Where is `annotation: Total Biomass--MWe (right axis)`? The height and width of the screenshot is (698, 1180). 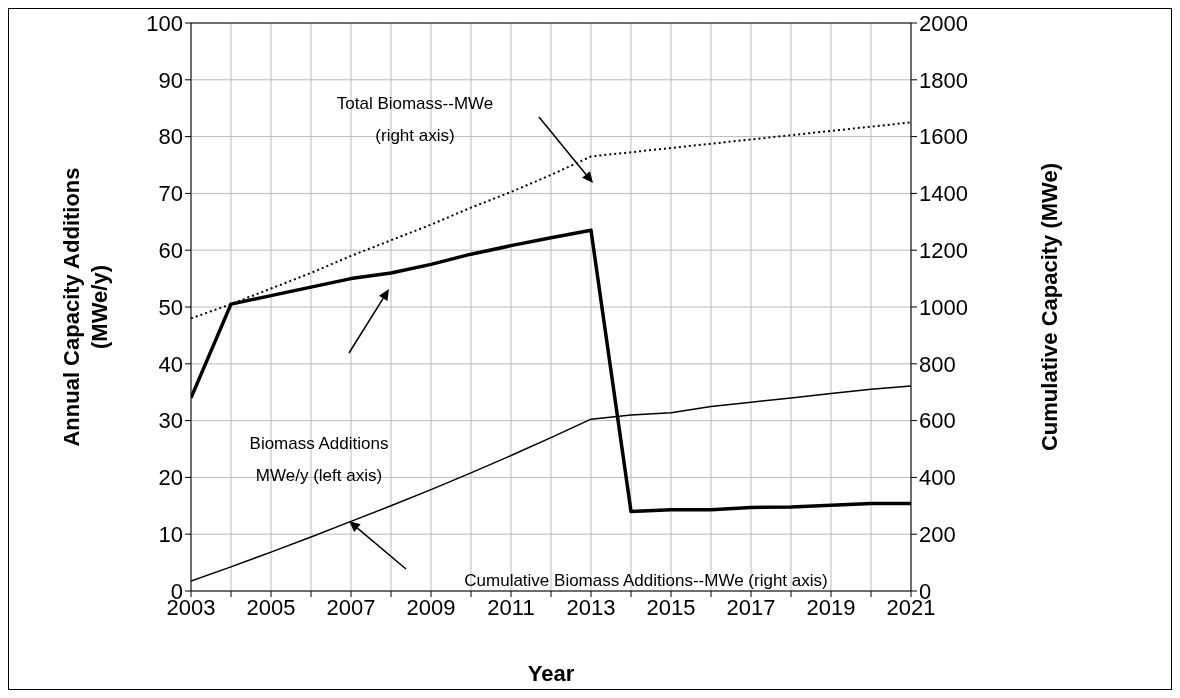
annotation: Total Biomass--MWe (right axis) is located at coordinates (415, 119).